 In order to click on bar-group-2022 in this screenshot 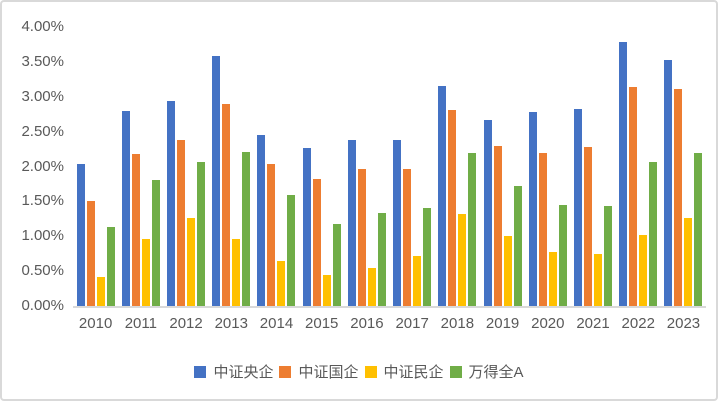, I will do `click(638, 166)`.